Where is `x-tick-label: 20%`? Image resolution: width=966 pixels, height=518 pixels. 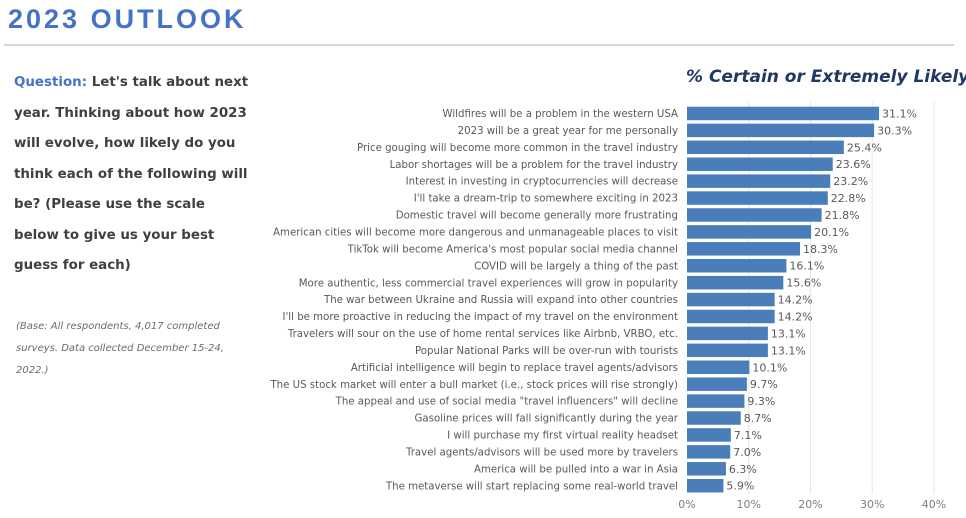 x-tick-label: 20% is located at coordinates (810, 504).